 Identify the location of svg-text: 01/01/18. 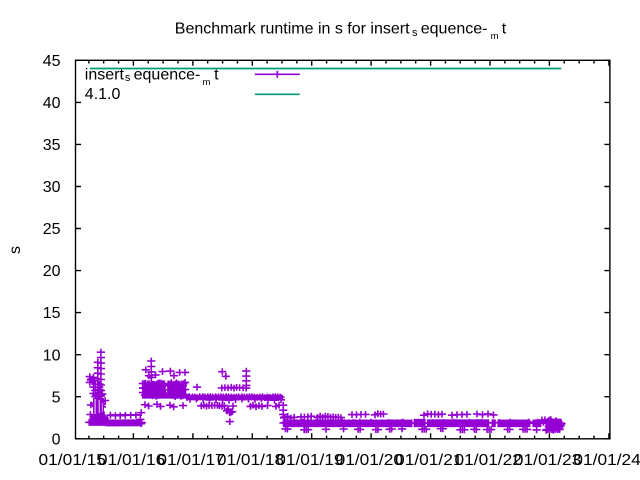
(250, 460).